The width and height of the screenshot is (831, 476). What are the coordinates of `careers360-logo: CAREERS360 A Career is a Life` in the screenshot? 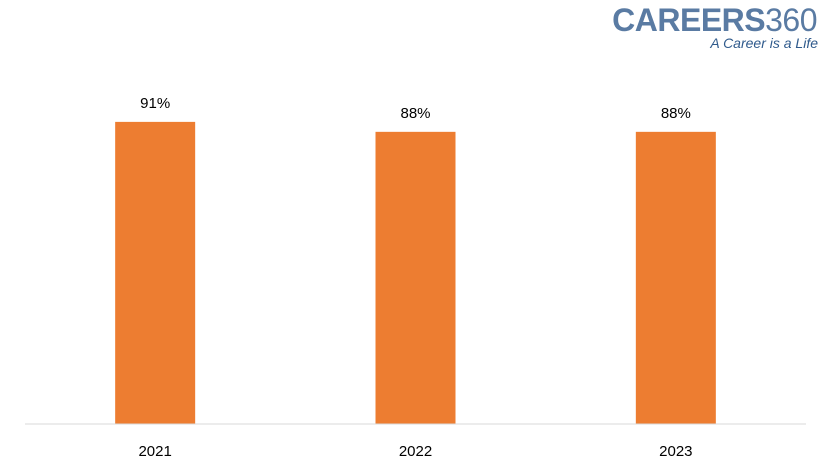 It's located at (717, 28).